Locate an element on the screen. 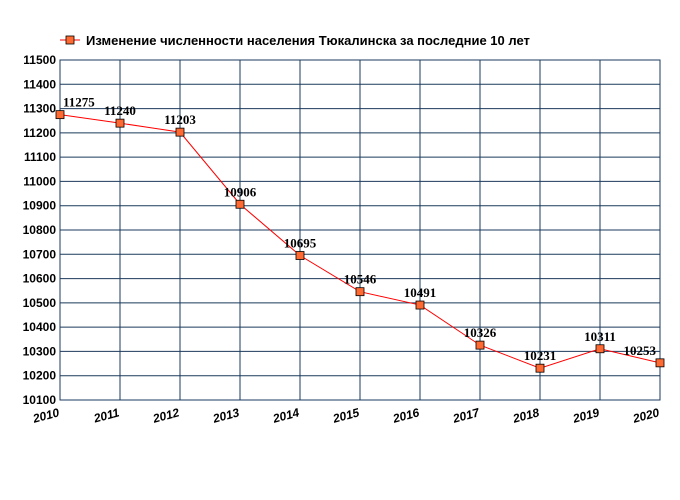  data-label: 10311 is located at coordinates (600, 336).